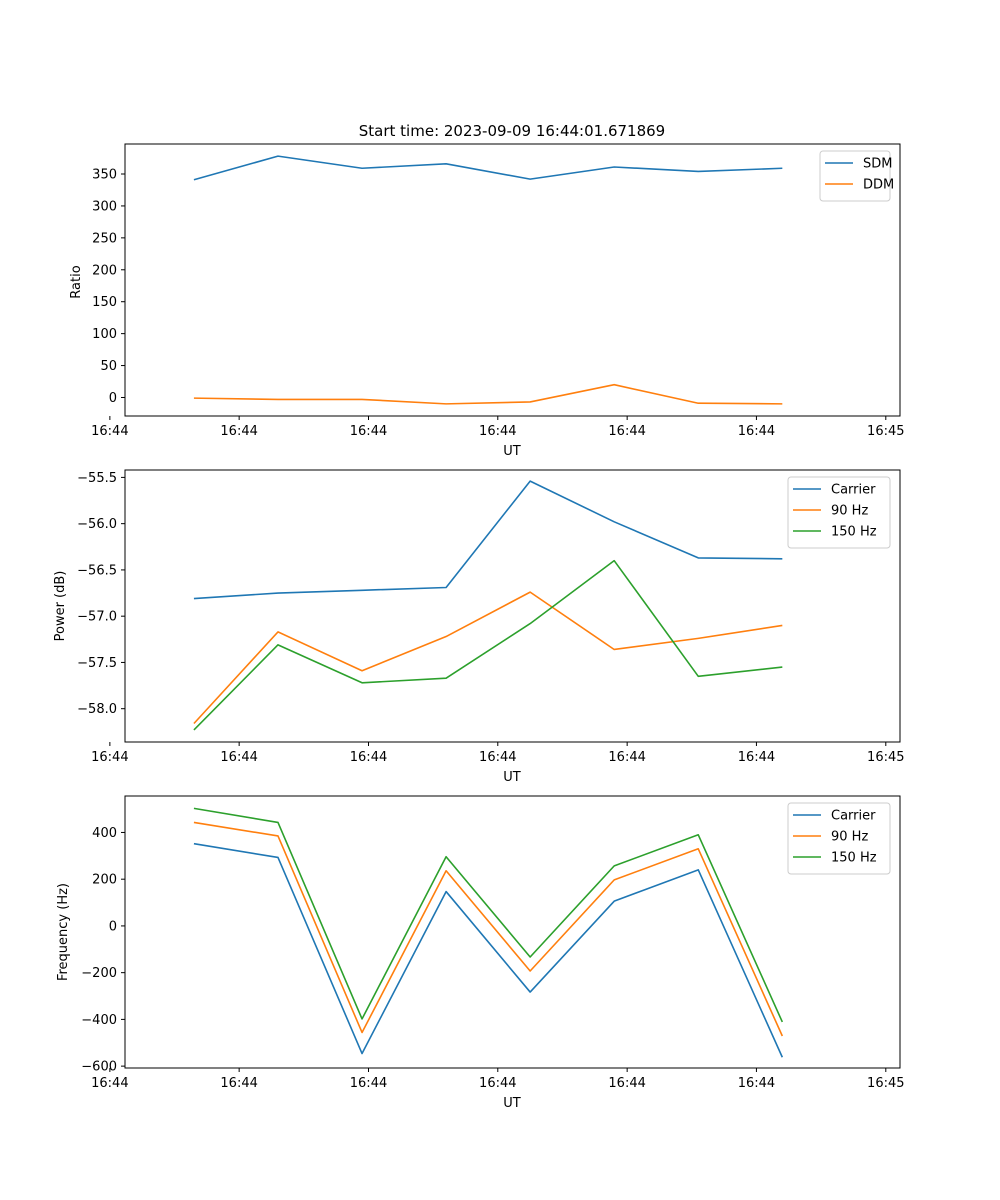 Image resolution: width=1000 pixels, height=1200 pixels. Describe the element at coordinates (97, 709) in the screenshot. I see `y-tick-label: −58.0` at that location.